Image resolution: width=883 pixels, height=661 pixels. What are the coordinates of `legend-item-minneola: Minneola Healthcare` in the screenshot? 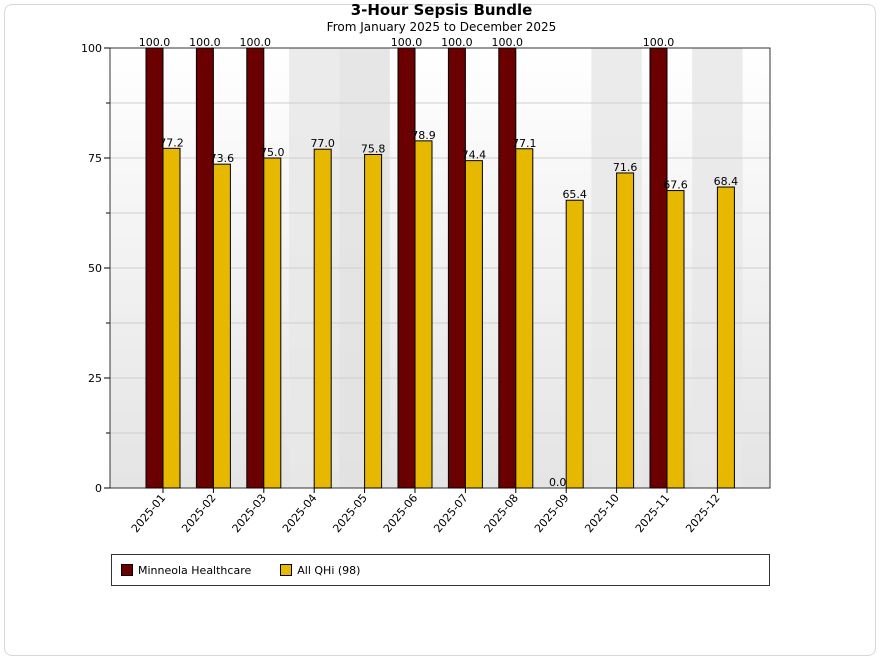 It's located at (186, 570).